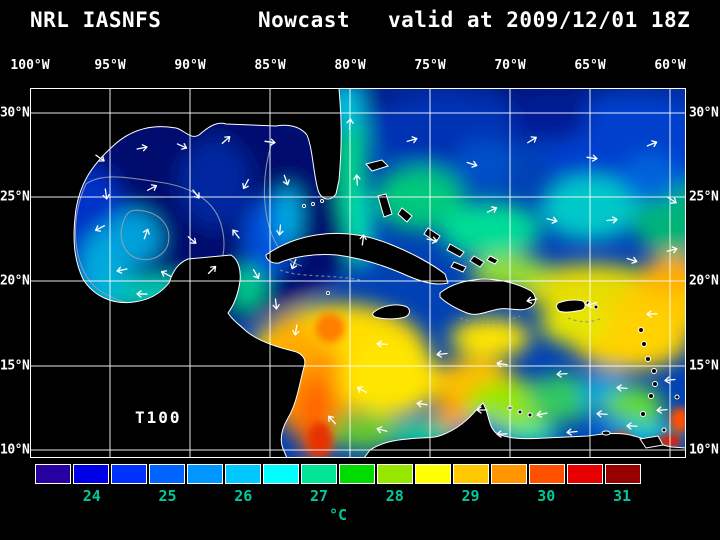 The image size is (720, 540). I want to click on lat-tick-label-right: 20°N, so click(704, 281).